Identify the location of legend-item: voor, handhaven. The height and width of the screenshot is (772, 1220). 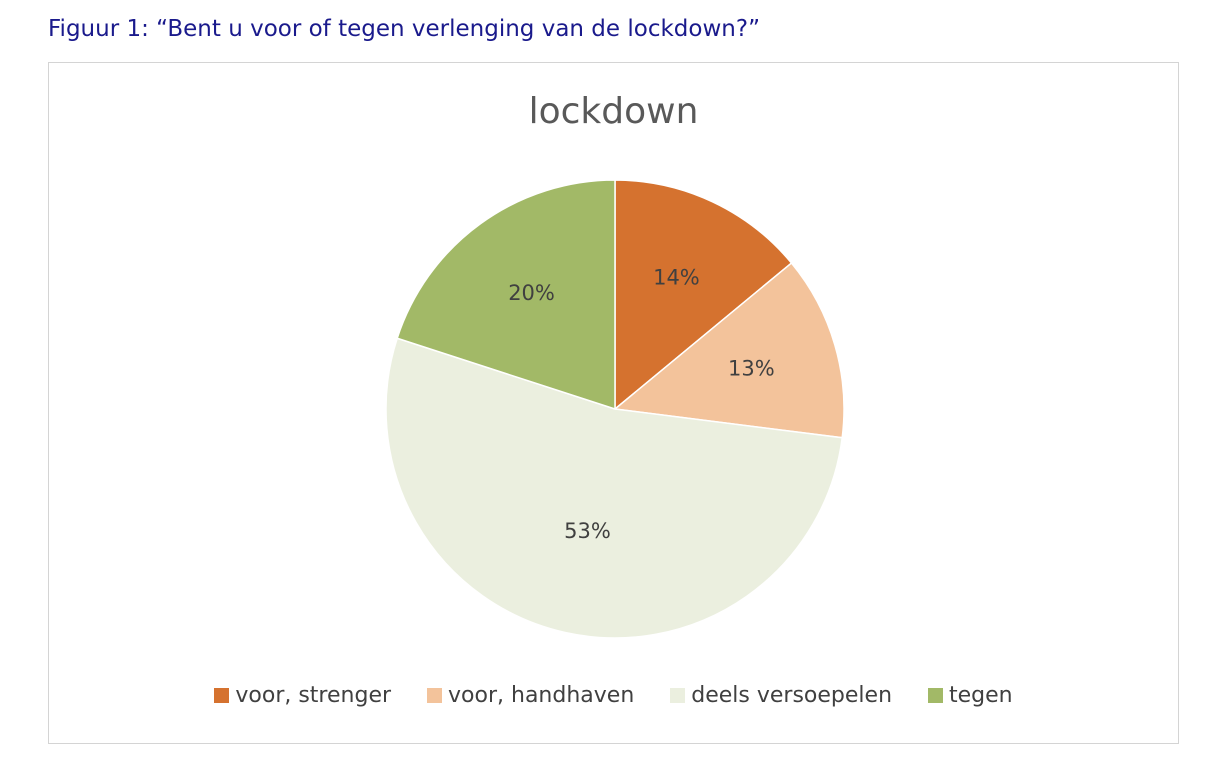
(530, 695).